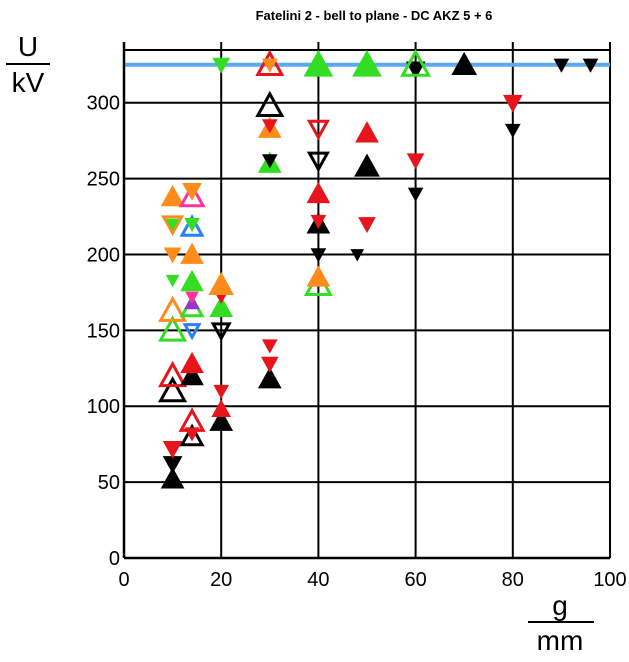 The image size is (629, 662). Describe the element at coordinates (415, 580) in the screenshot. I see `x-tick-label-60: 60` at that location.